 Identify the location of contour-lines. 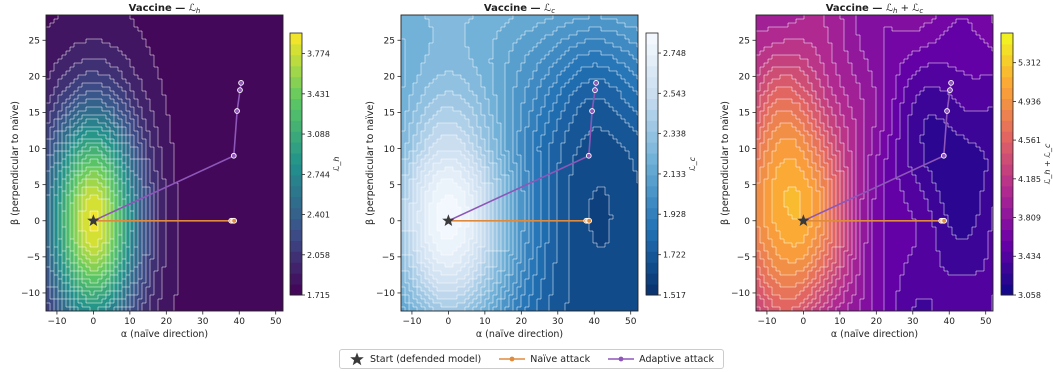
(112, 163).